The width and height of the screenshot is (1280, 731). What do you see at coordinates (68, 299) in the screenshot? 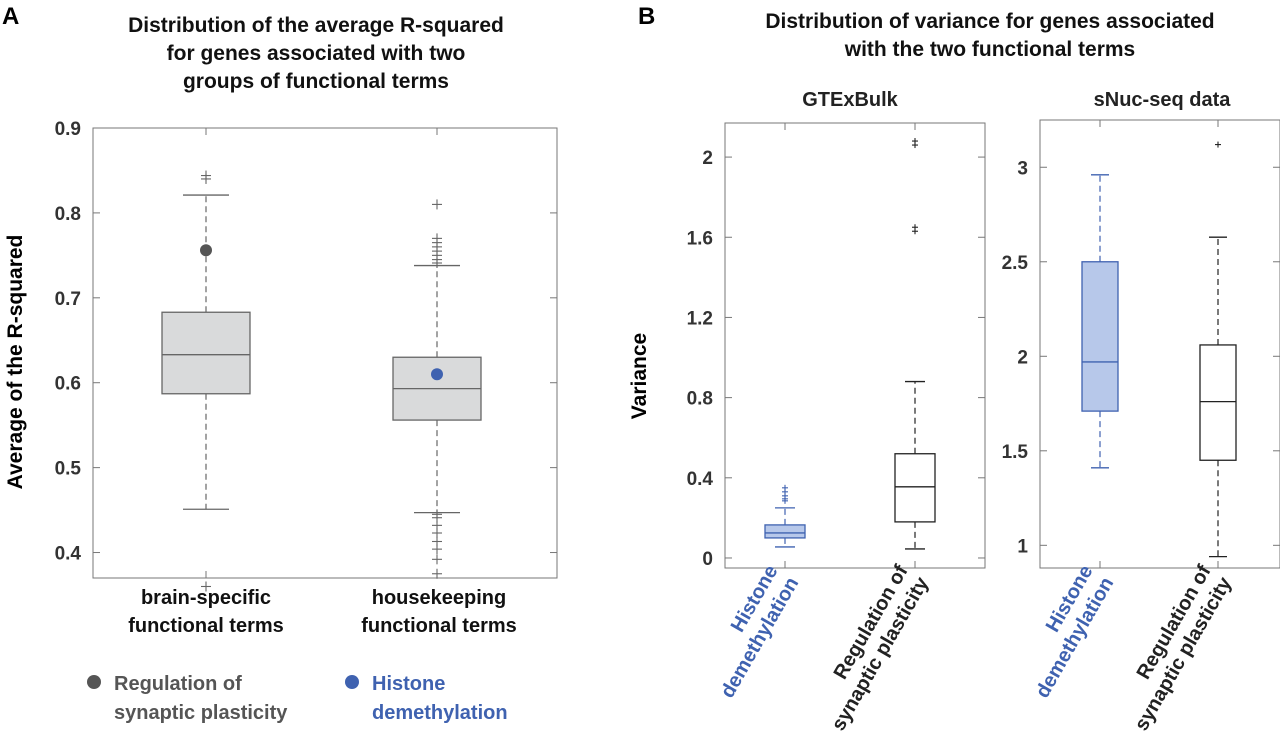
I see `y-tick-label: 0.7` at bounding box center [68, 299].